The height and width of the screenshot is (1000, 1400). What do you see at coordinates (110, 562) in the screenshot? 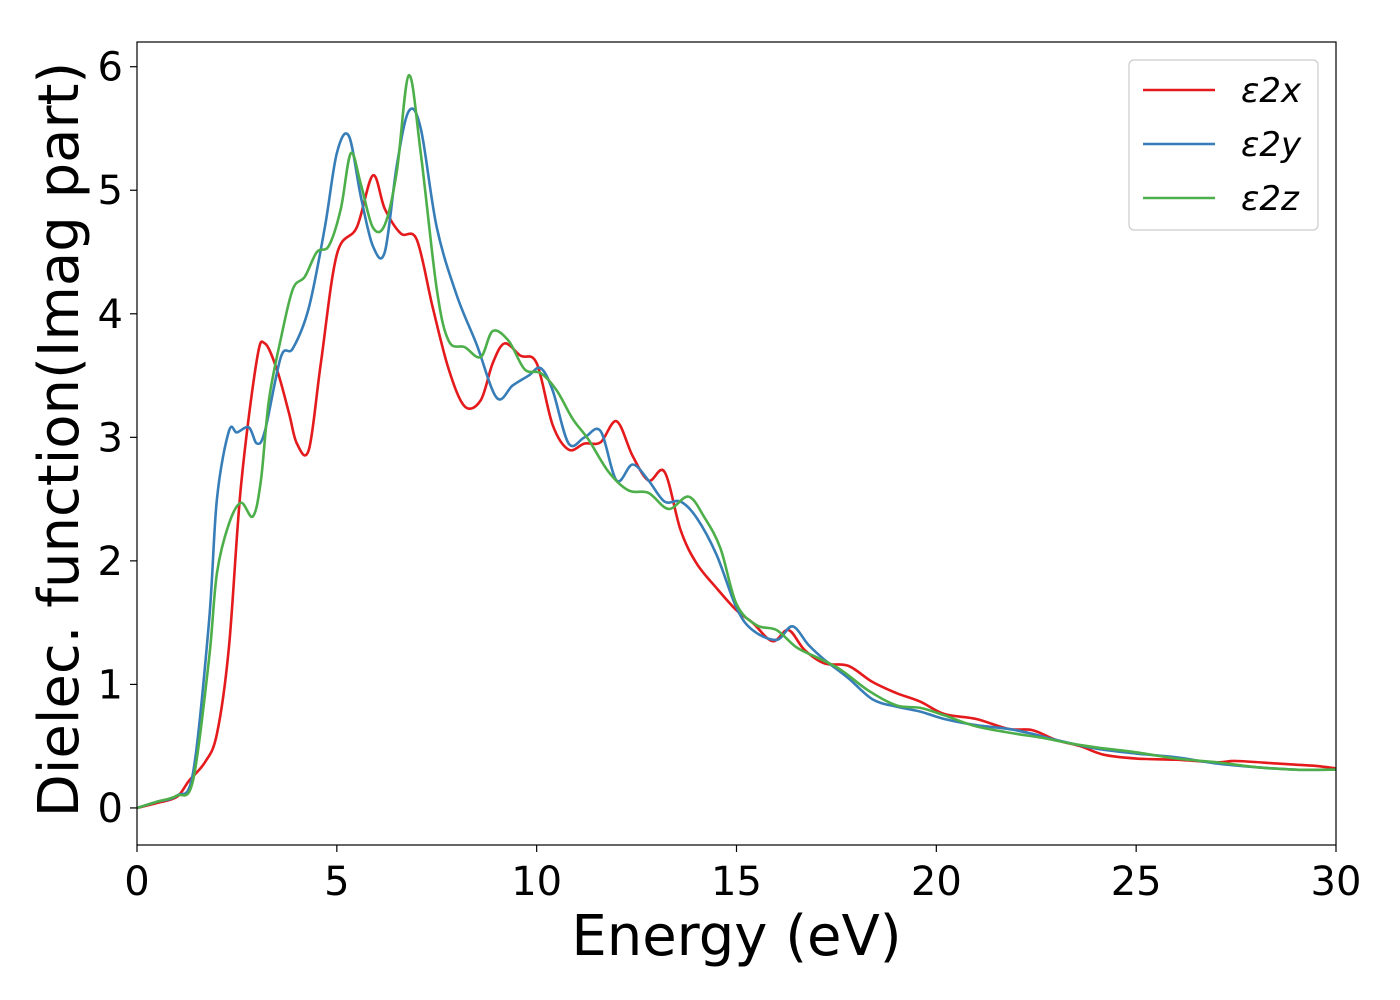
I see `y-tick-label: 2` at bounding box center [110, 562].